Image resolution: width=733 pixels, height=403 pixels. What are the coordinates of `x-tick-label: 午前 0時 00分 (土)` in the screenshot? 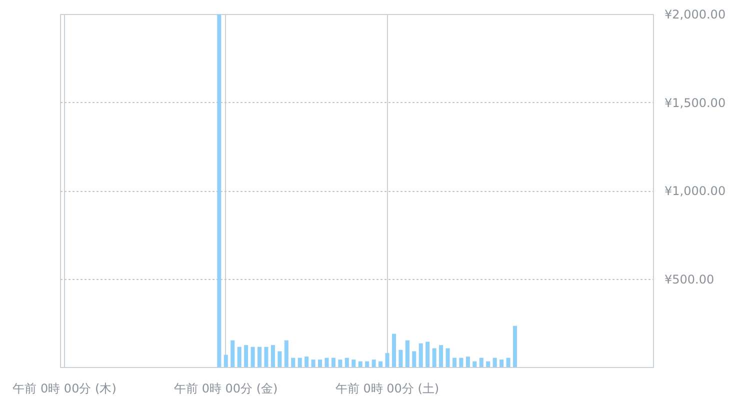 It's located at (387, 389).